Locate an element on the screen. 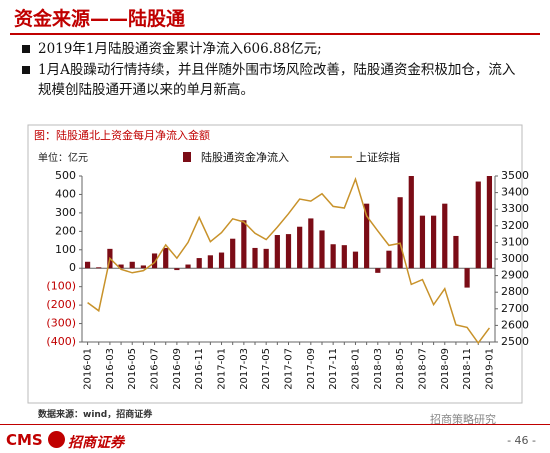 The width and height of the screenshot is (550, 453). x-tick-label: 2018-03 is located at coordinates (378, 369).